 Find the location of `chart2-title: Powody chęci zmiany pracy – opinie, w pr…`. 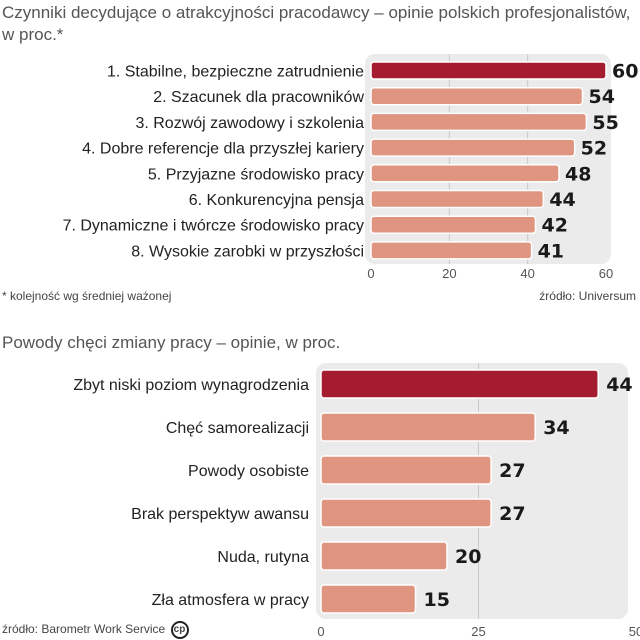

chart2-title: Powody chęci zmiany pracy – opinie, w pr… is located at coordinates (171, 342).